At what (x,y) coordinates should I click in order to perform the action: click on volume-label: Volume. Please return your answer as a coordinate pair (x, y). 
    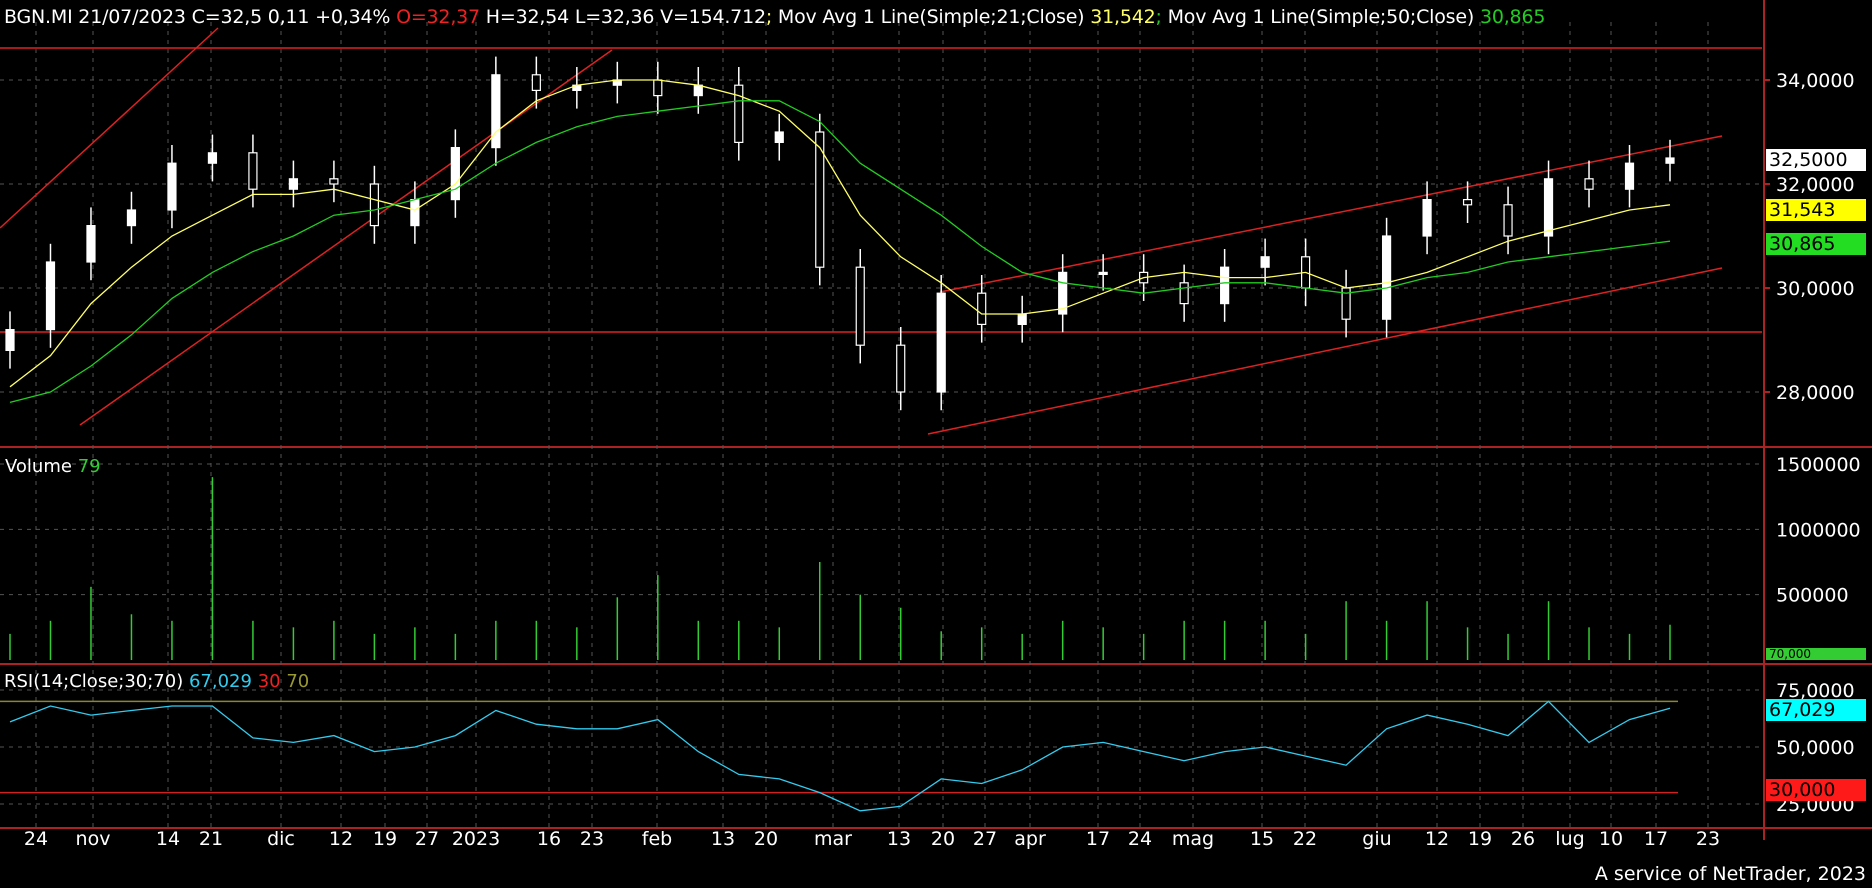
    Looking at the image, I should click on (38, 466).